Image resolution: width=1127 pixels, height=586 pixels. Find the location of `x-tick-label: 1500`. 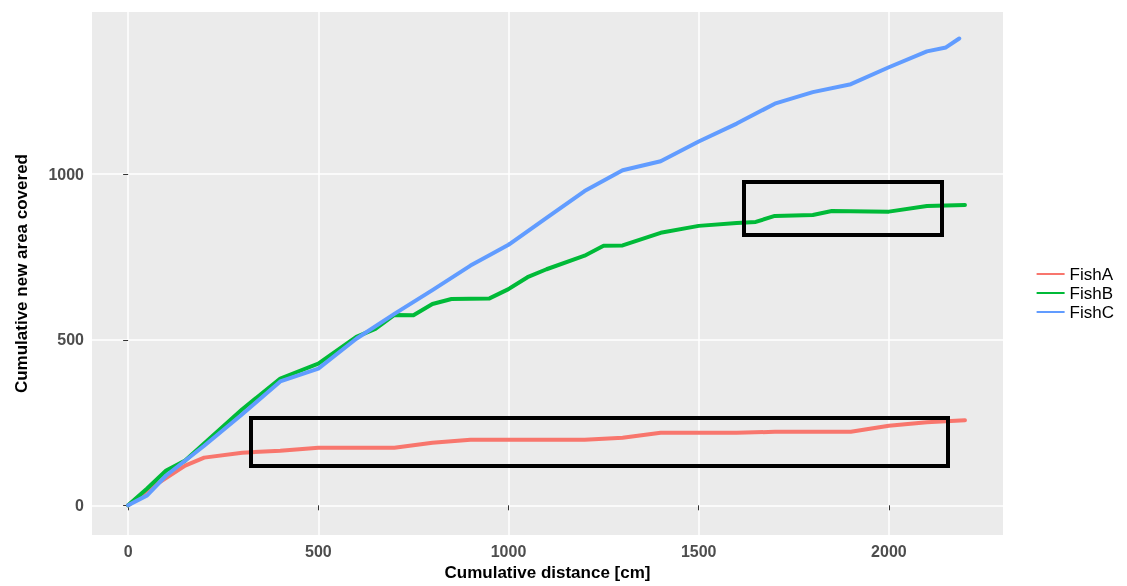

x-tick-label: 1500 is located at coordinates (698, 551).